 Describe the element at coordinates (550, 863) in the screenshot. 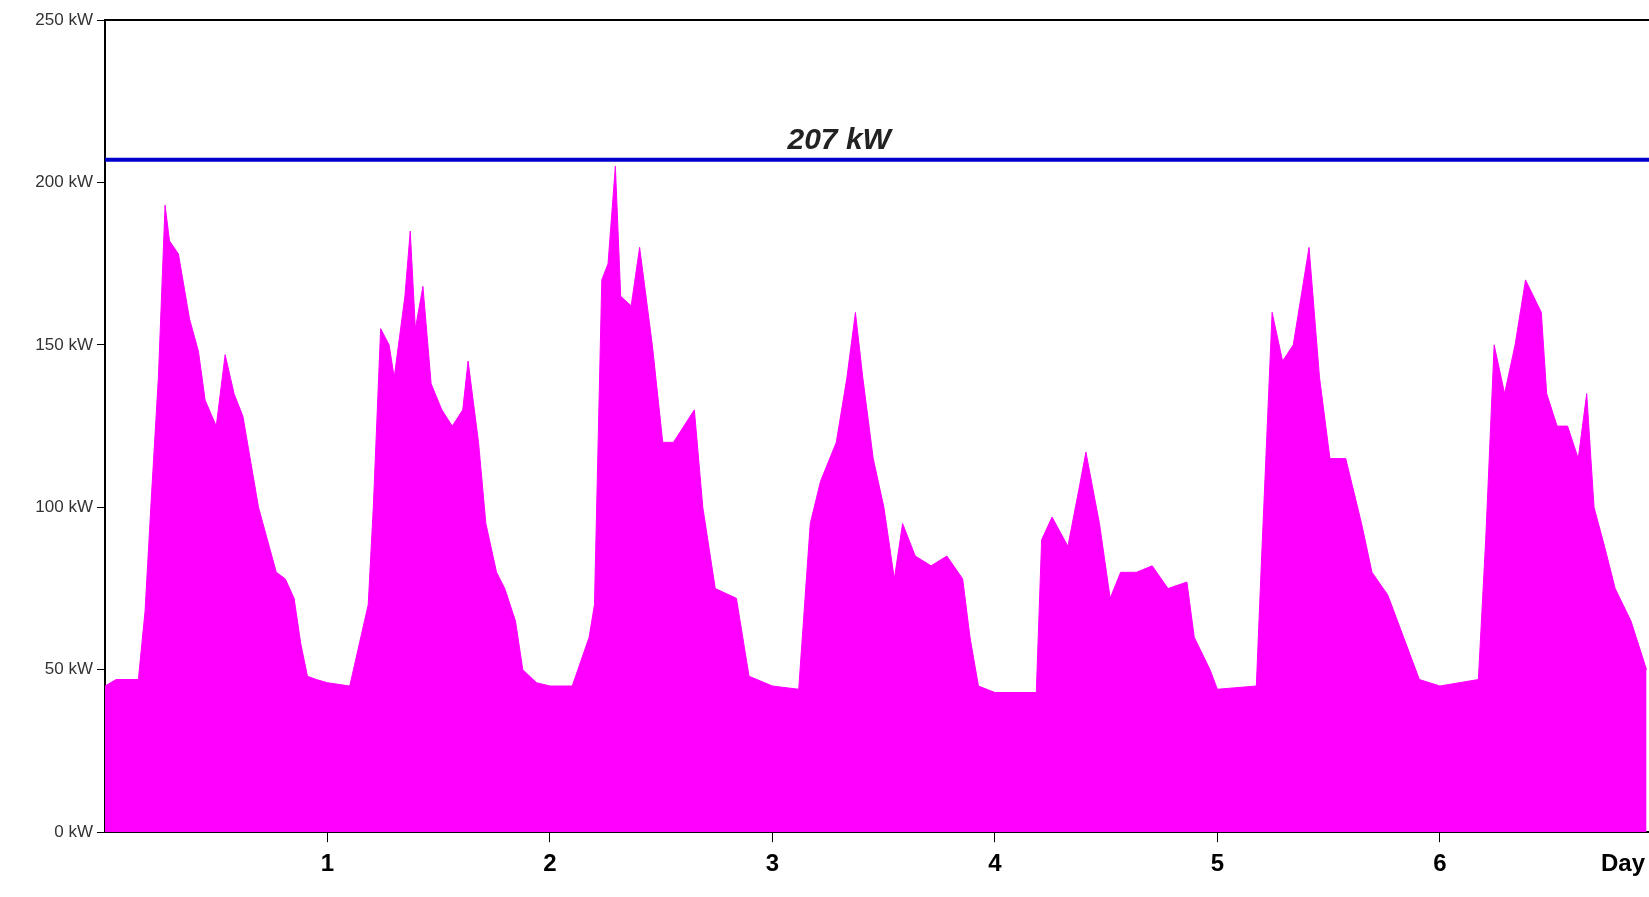

I see `x-tick-label: 2` at that location.